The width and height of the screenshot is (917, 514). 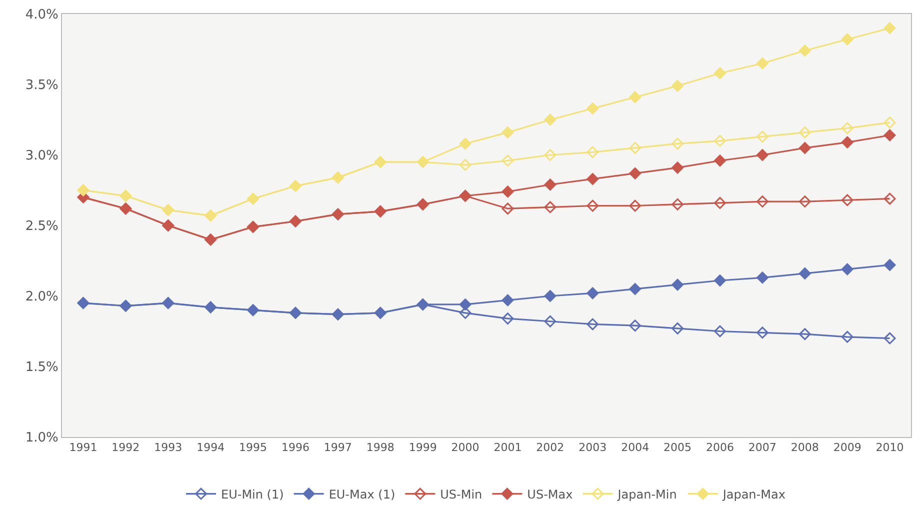 What do you see at coordinates (362, 494) in the screenshot?
I see `legend-label: EU-Max (1)` at bounding box center [362, 494].